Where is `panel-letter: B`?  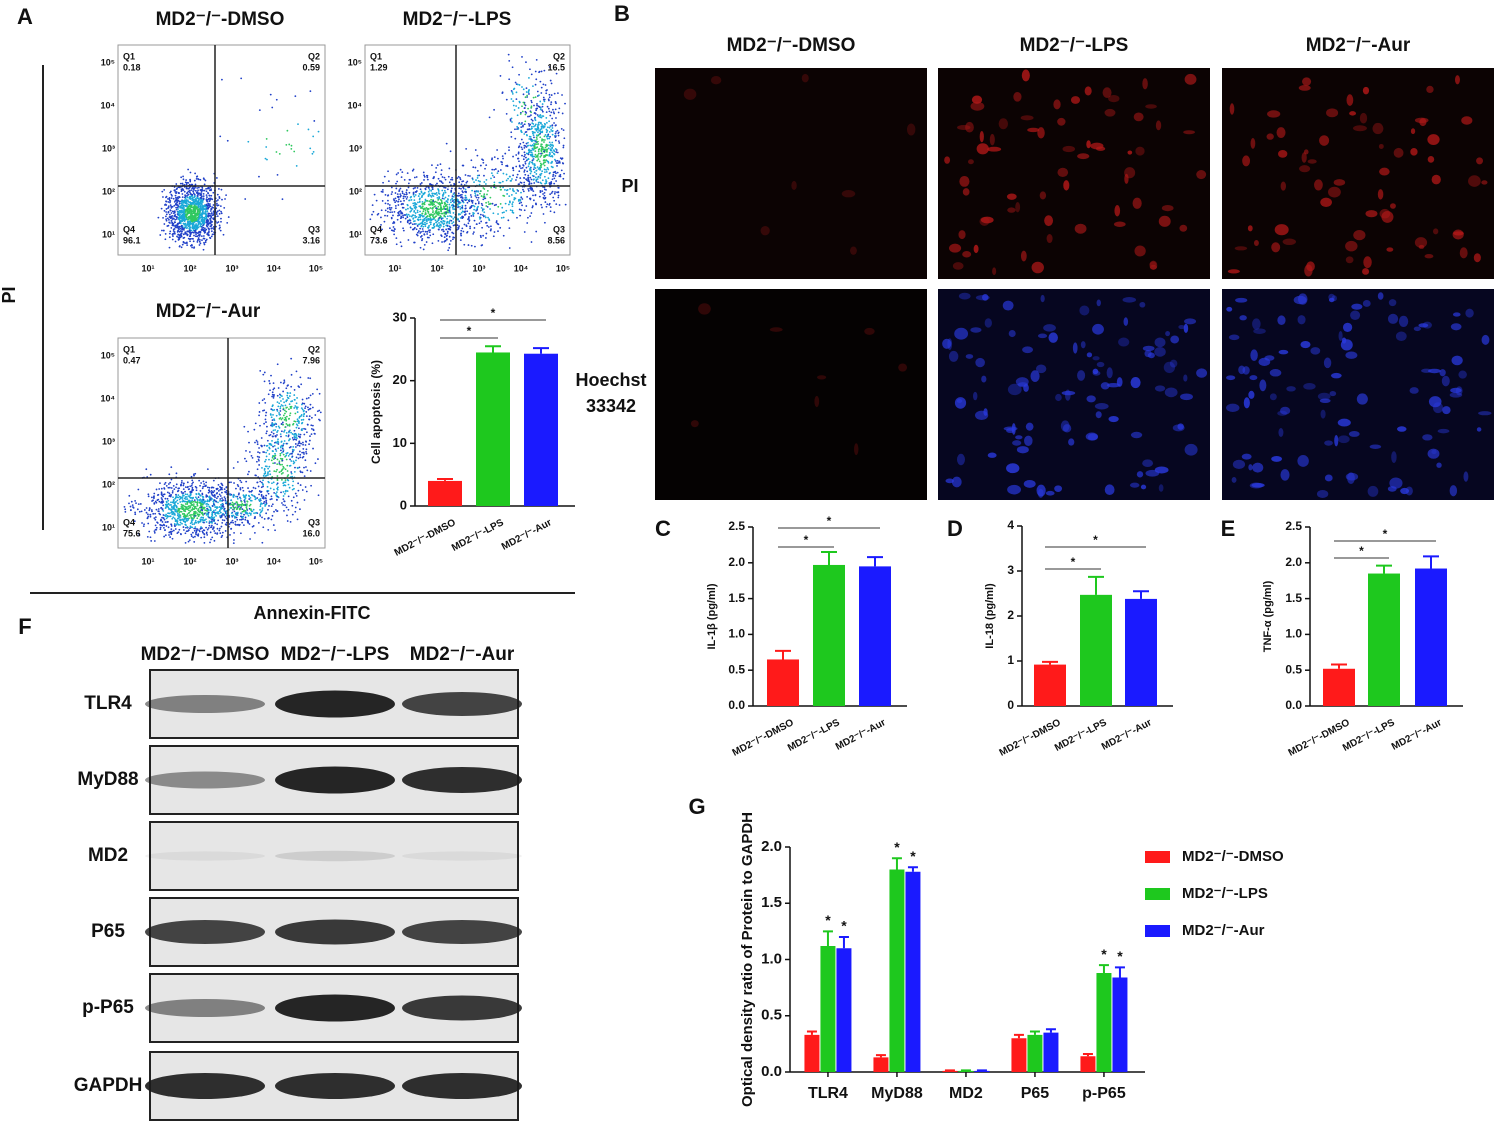 panel-letter: B is located at coordinates (622, 13).